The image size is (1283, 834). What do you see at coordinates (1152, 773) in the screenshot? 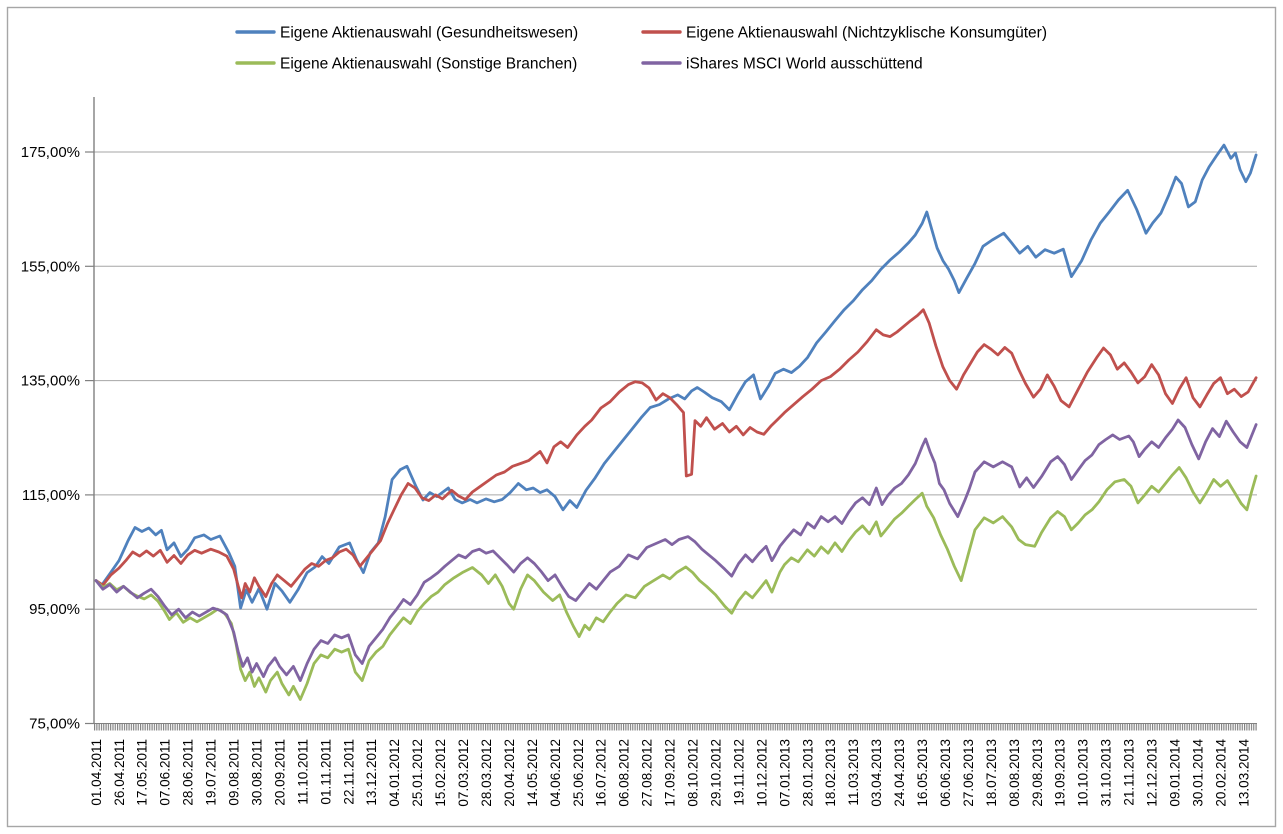
I see `x-axis-label: 12.12.2013` at bounding box center [1152, 773].